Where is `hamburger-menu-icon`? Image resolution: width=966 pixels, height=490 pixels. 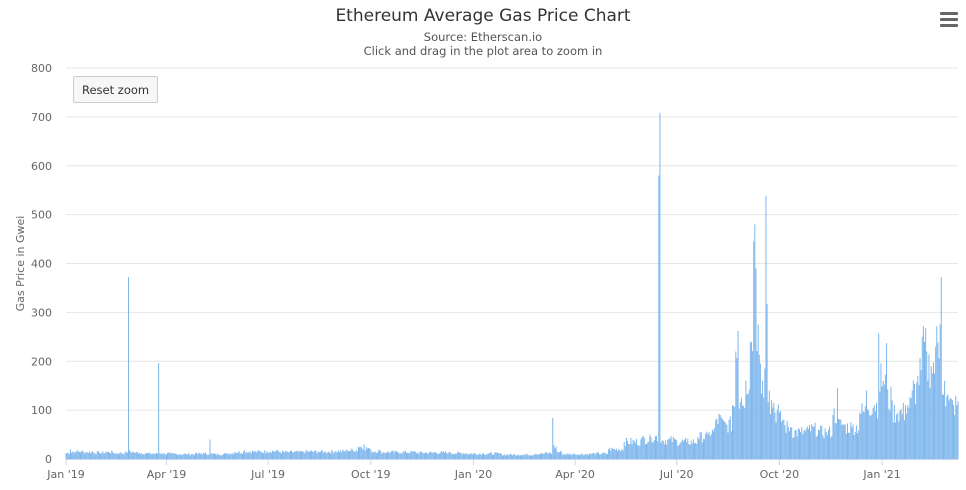 hamburger-menu-icon is located at coordinates (949, 20).